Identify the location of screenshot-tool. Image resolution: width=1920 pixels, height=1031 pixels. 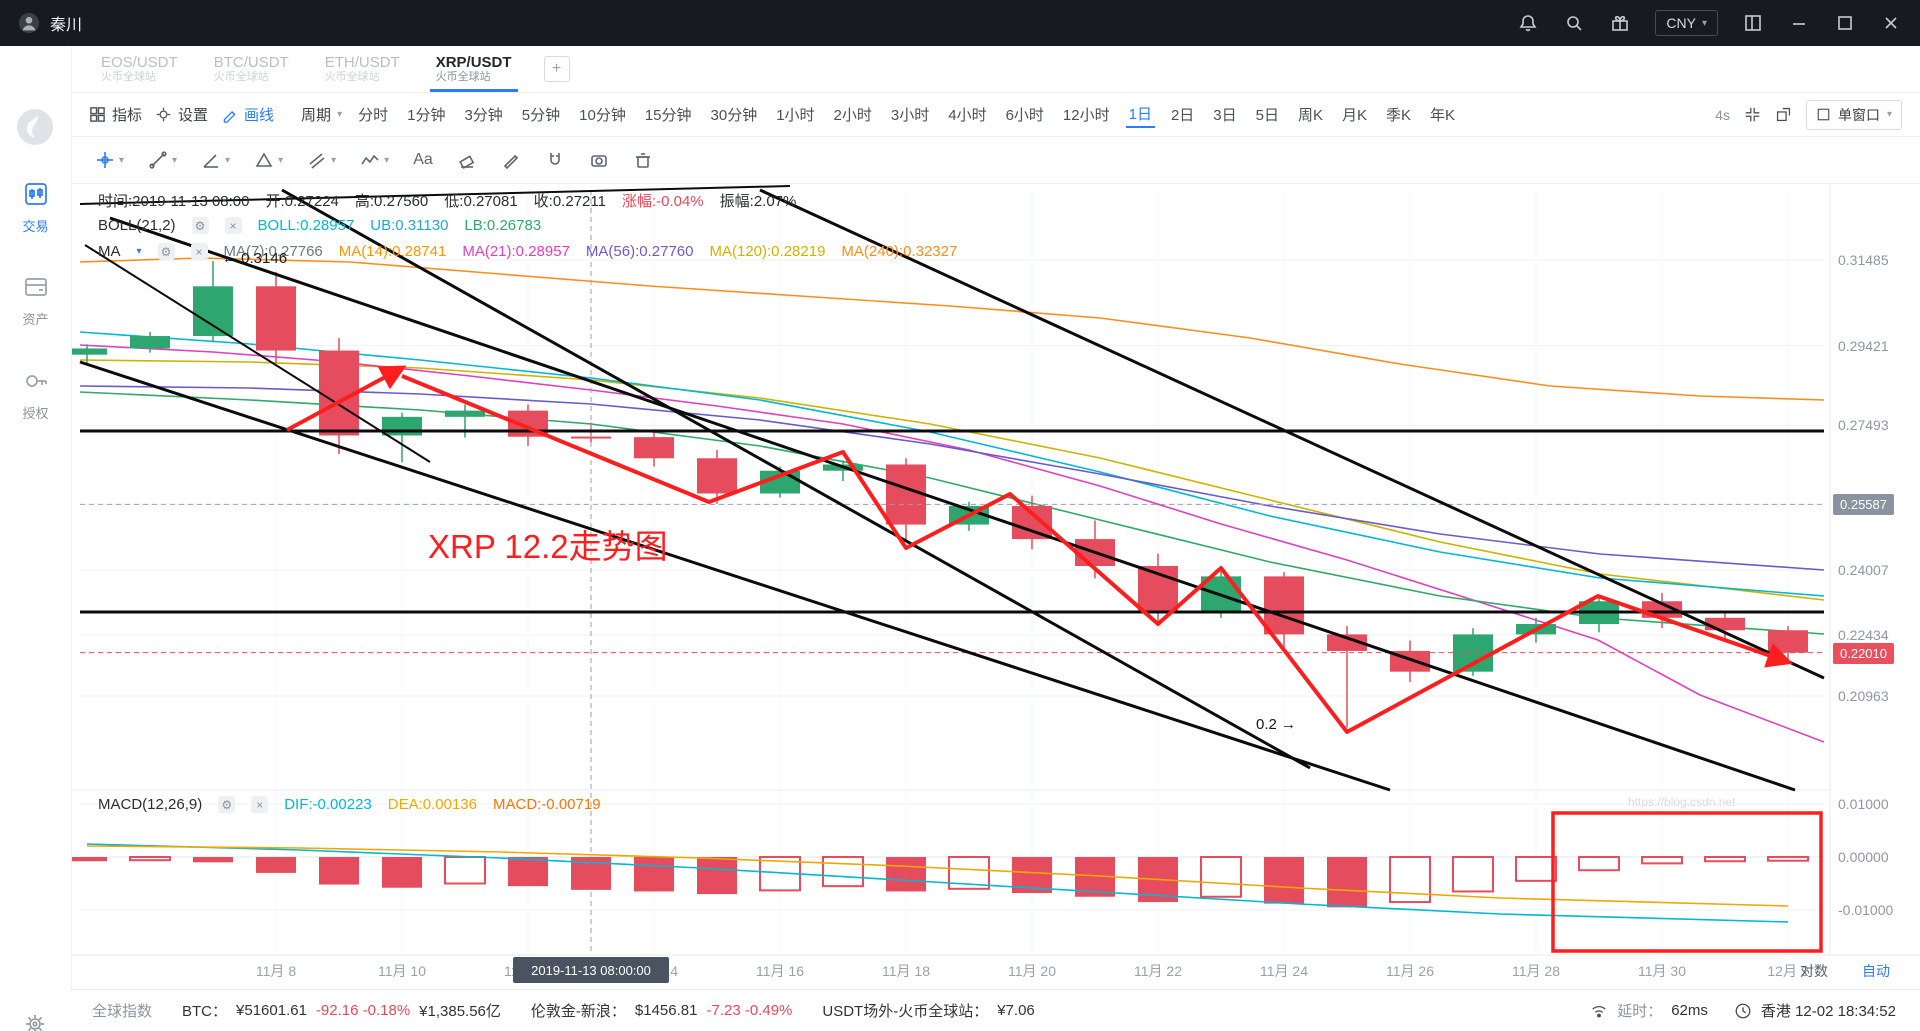
(599, 160).